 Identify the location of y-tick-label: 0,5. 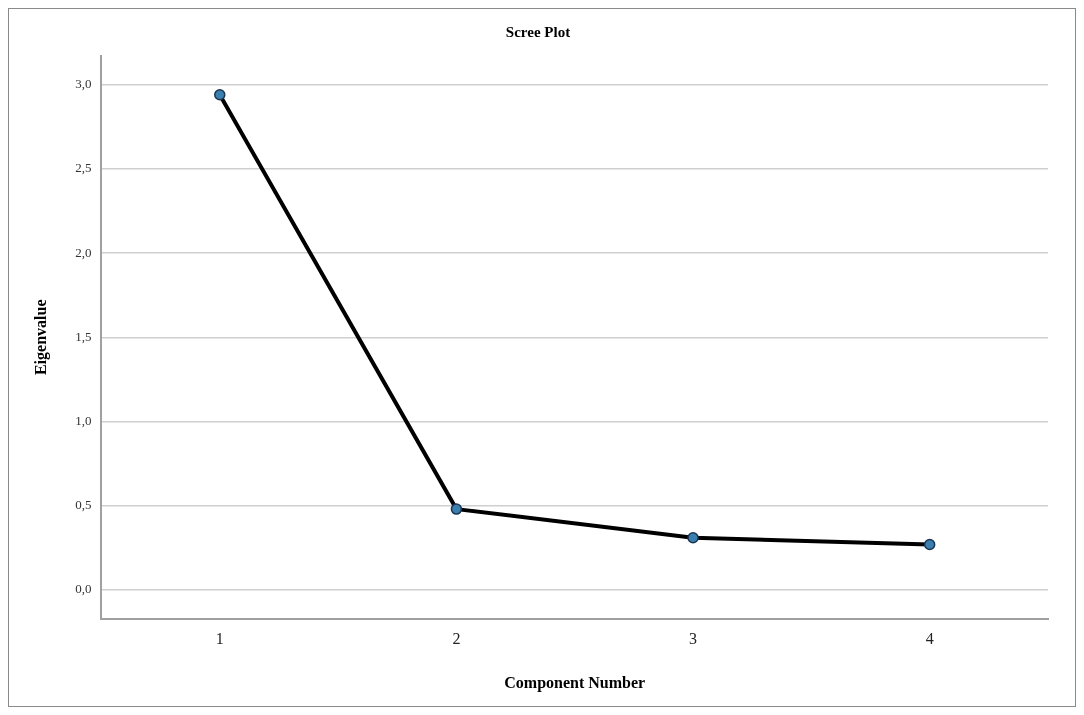
(83, 505).